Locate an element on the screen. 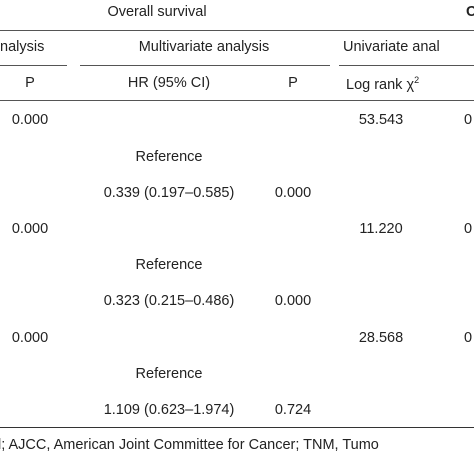  cell-hr: 0.323 (0.215–0.486) is located at coordinates (169, 301).